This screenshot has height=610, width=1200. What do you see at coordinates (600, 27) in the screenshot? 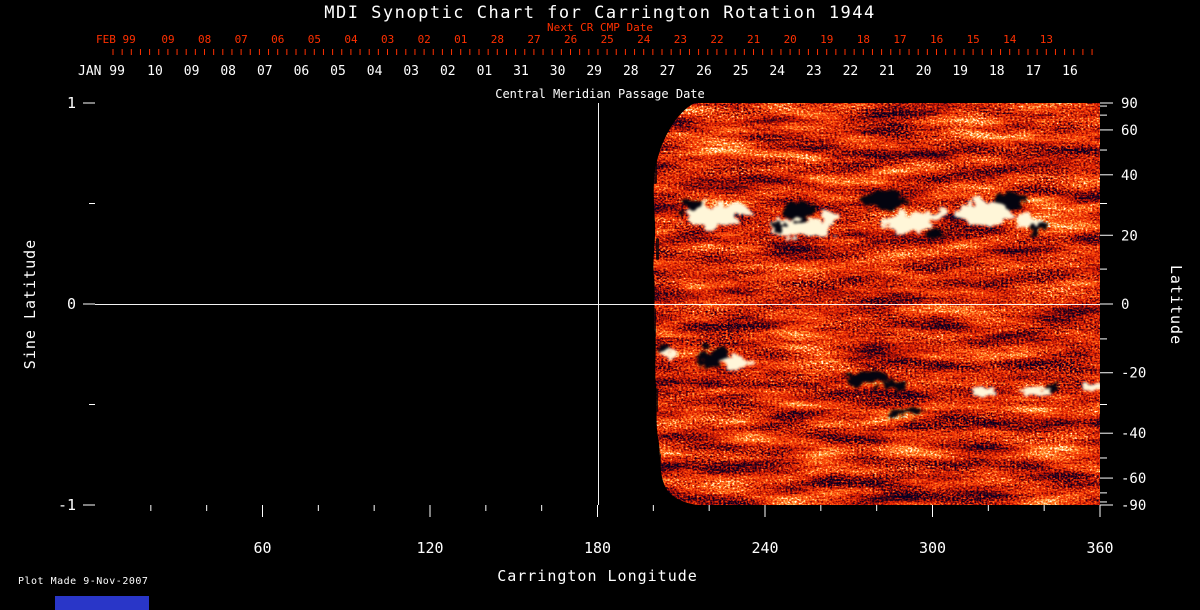
I see `next-cr-axis-label: Next CR CMP Date` at bounding box center [600, 27].